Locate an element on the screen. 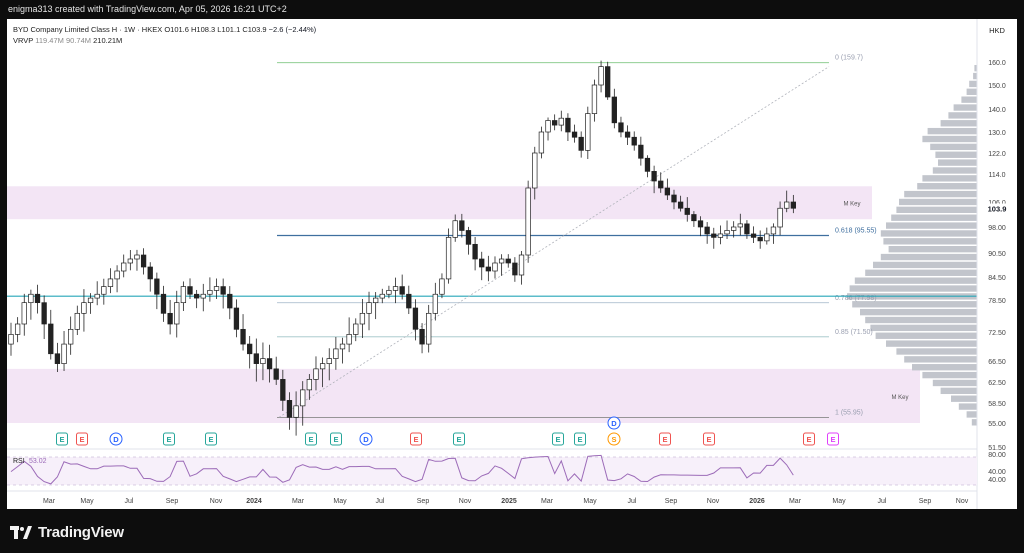 The width and height of the screenshot is (1024, 553). fib-label-2: 0.786 (77.98) is located at coordinates (856, 298).